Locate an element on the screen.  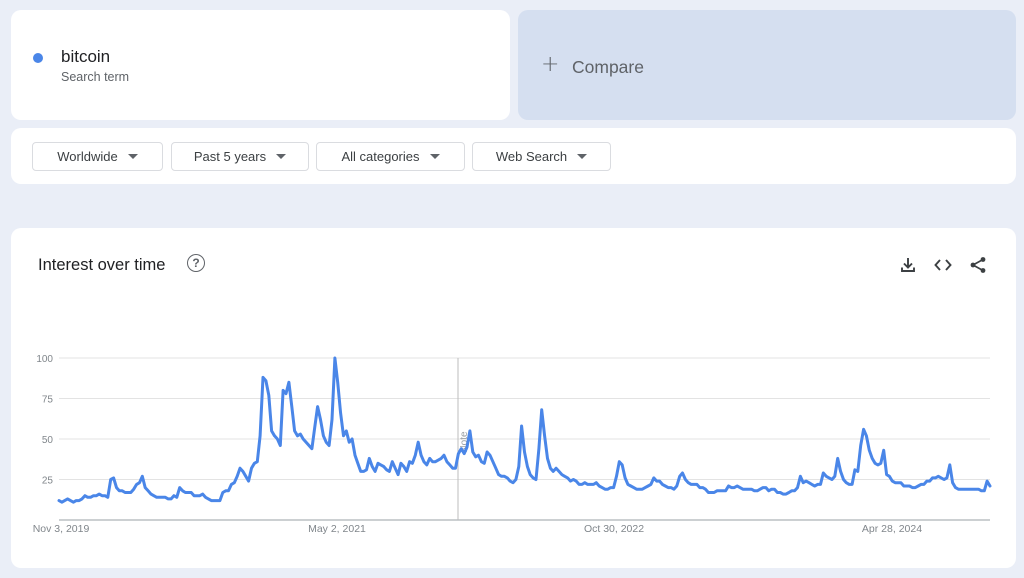
location-filter-dropdown: Worldwide is located at coordinates (97, 156).